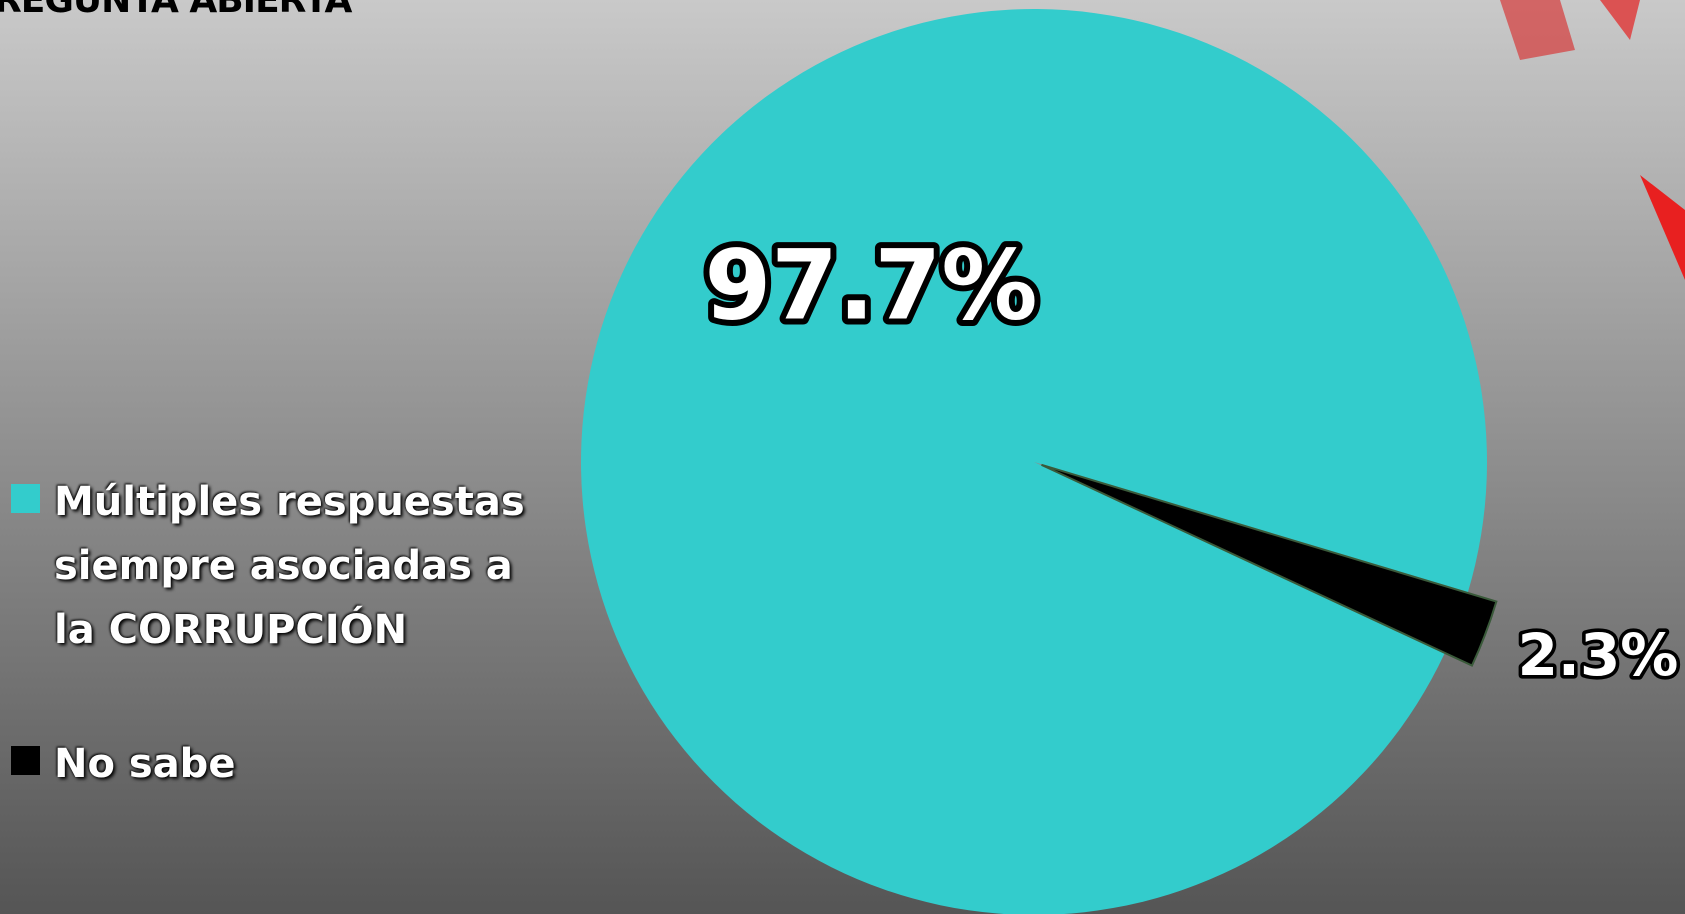  I want to click on legend-label: No sabe, so click(145, 764).